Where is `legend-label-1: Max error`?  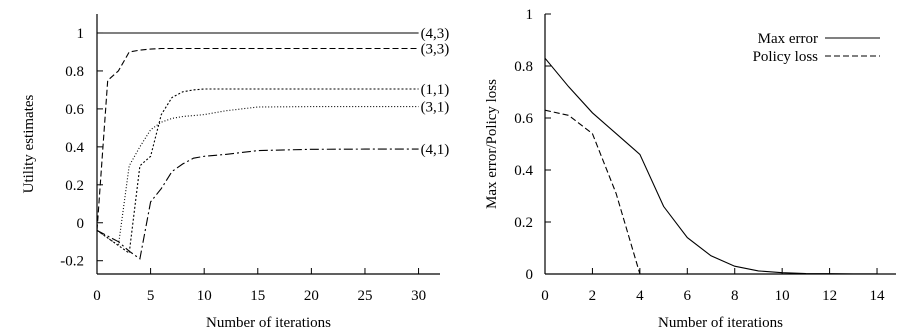
legend-label-1: Max error is located at coordinates (788, 39).